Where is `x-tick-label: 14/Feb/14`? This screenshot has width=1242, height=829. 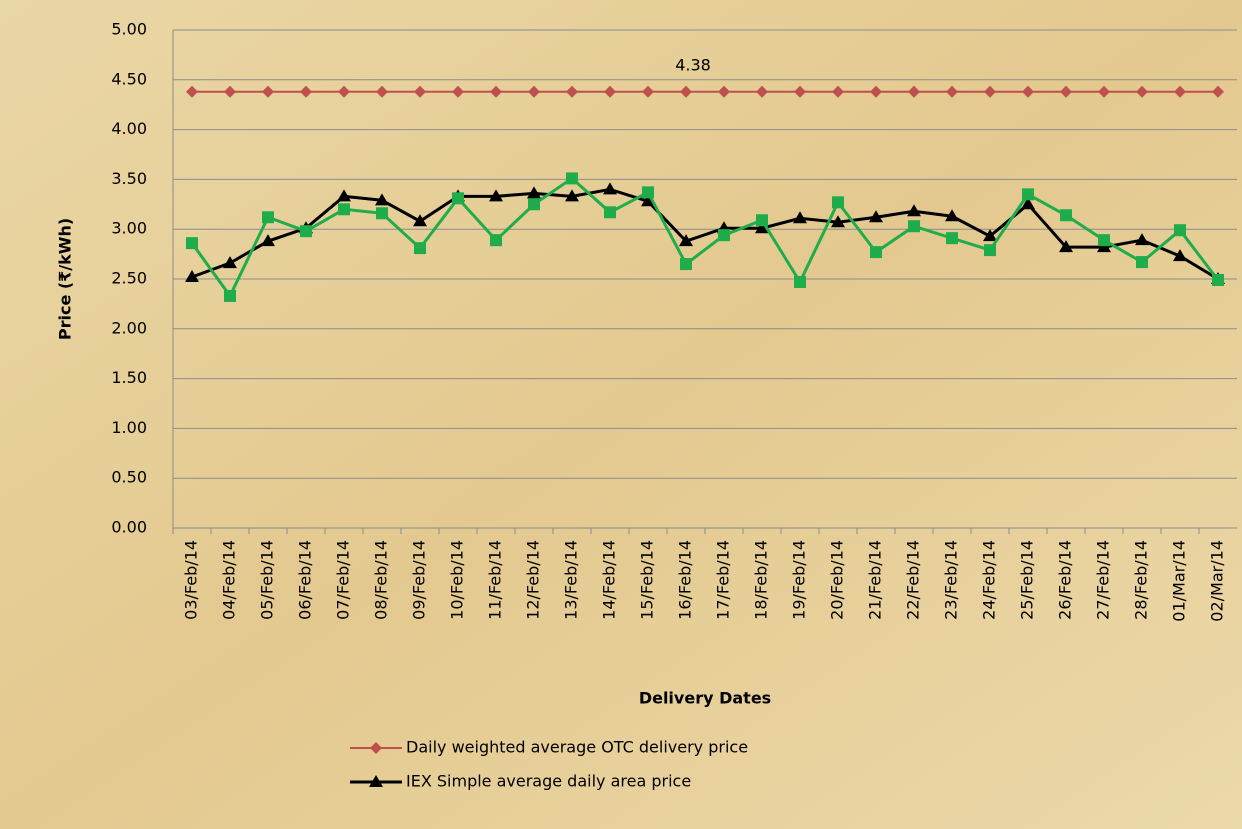
x-tick-label: 14/Feb/14 is located at coordinates (609, 580).